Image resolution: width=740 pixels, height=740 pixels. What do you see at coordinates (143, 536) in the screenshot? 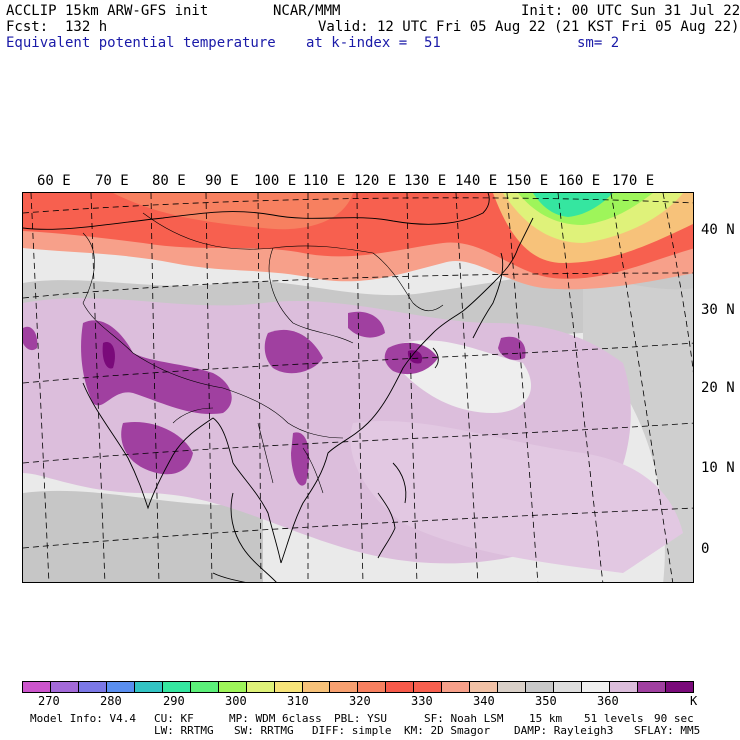
I see `grey-south-west` at bounding box center [143, 536].